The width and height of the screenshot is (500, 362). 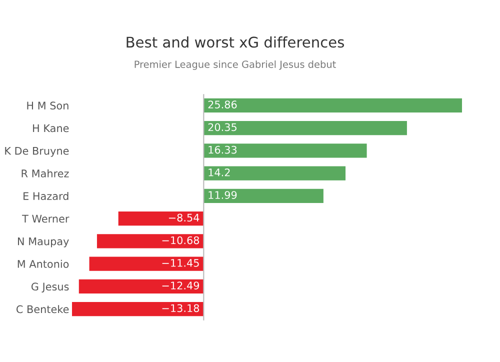 I want to click on data-label: −11.45, so click(x=180, y=263).